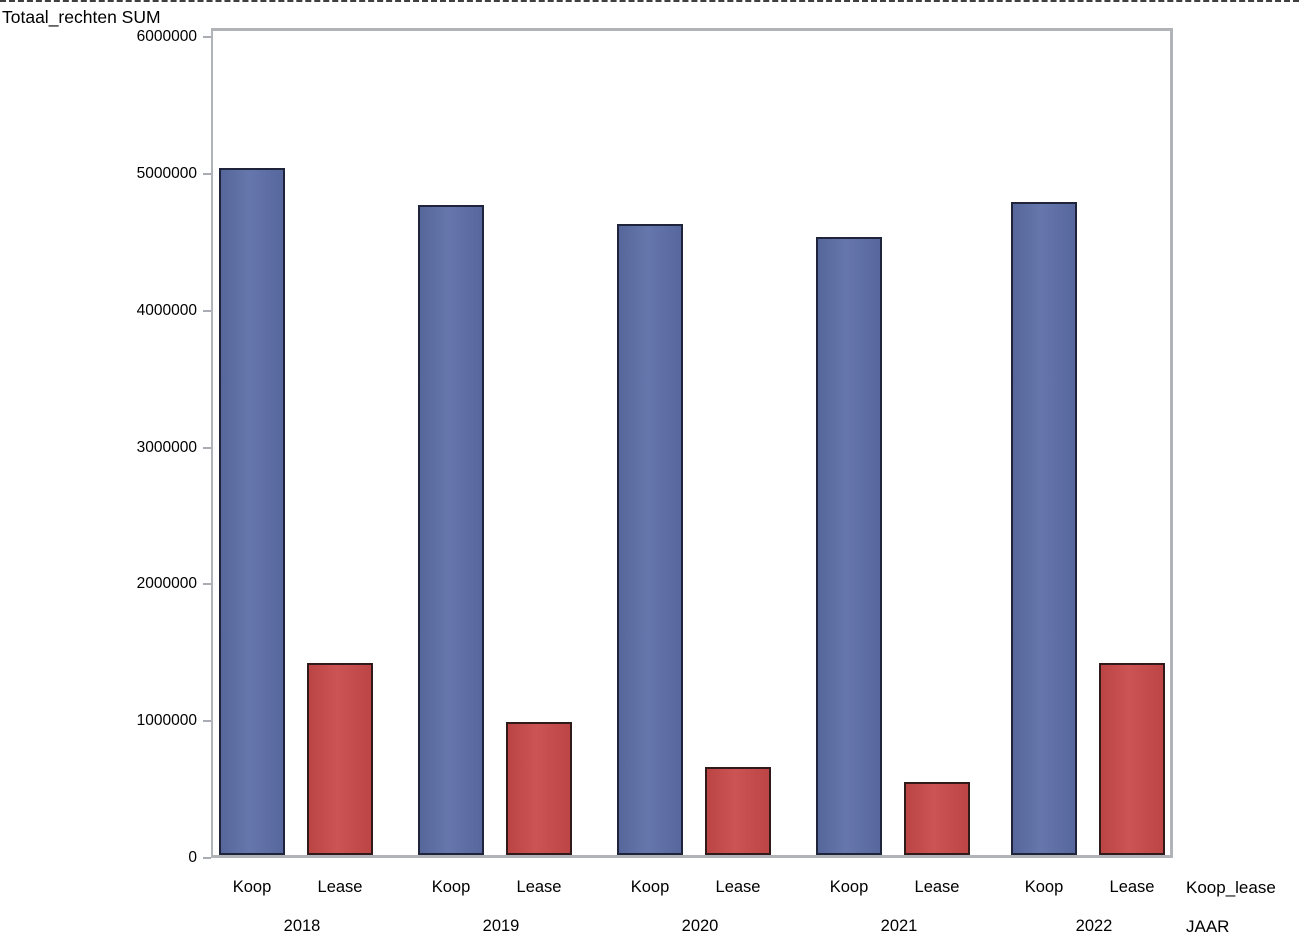 The height and width of the screenshot is (945, 1299). I want to click on x-category-label-koop-2019: Koop, so click(451, 887).